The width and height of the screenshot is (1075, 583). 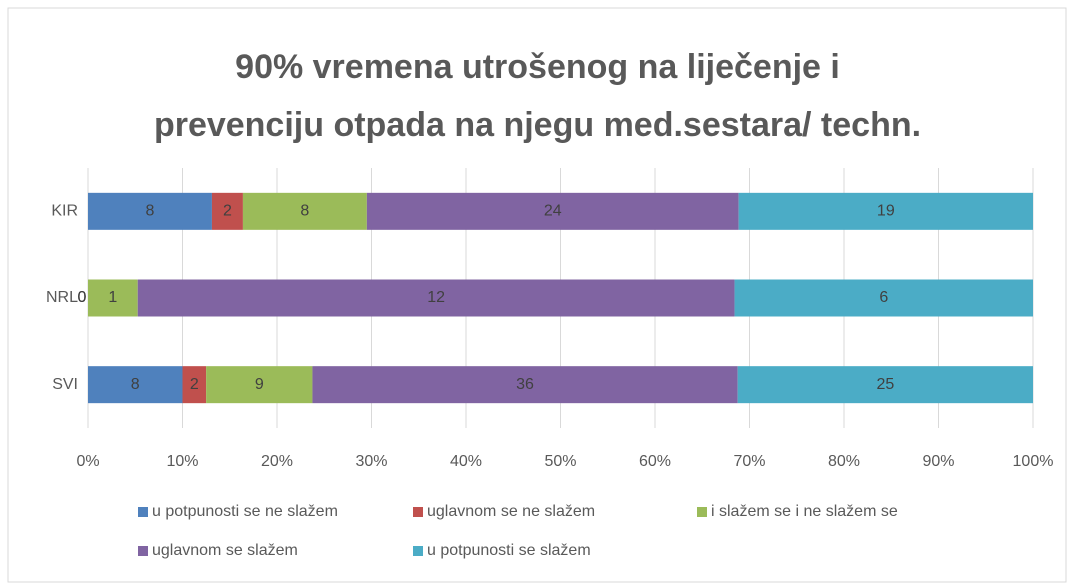 What do you see at coordinates (245, 511) in the screenshot?
I see `legend-label: u potpunosti se ne slažem` at bounding box center [245, 511].